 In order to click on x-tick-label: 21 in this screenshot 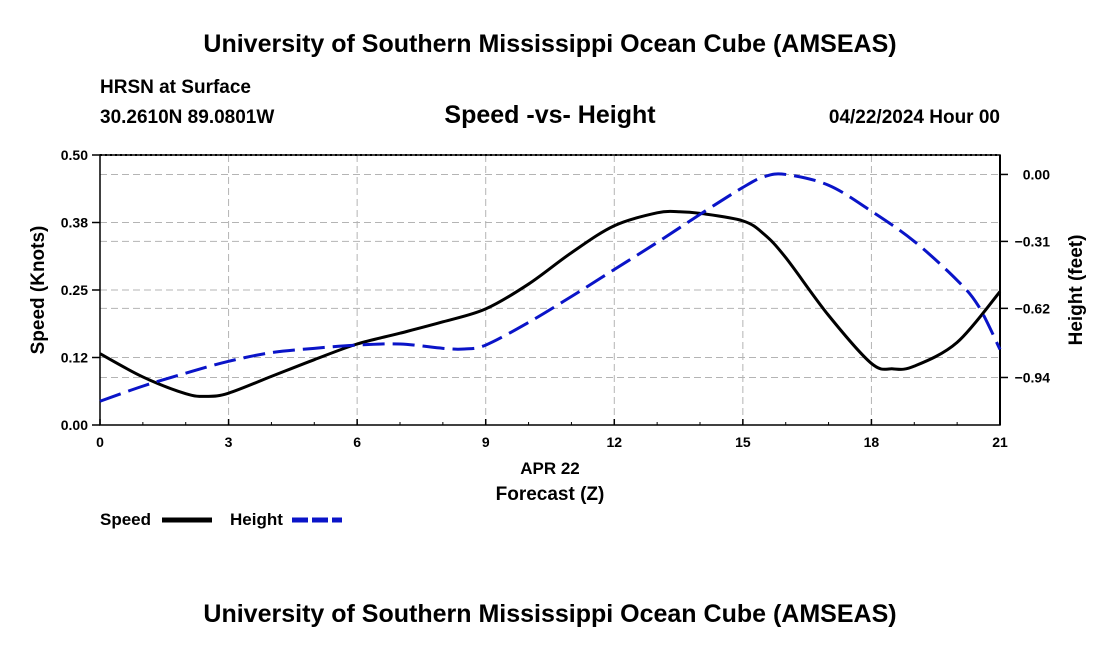, I will do `click(1000, 442)`.